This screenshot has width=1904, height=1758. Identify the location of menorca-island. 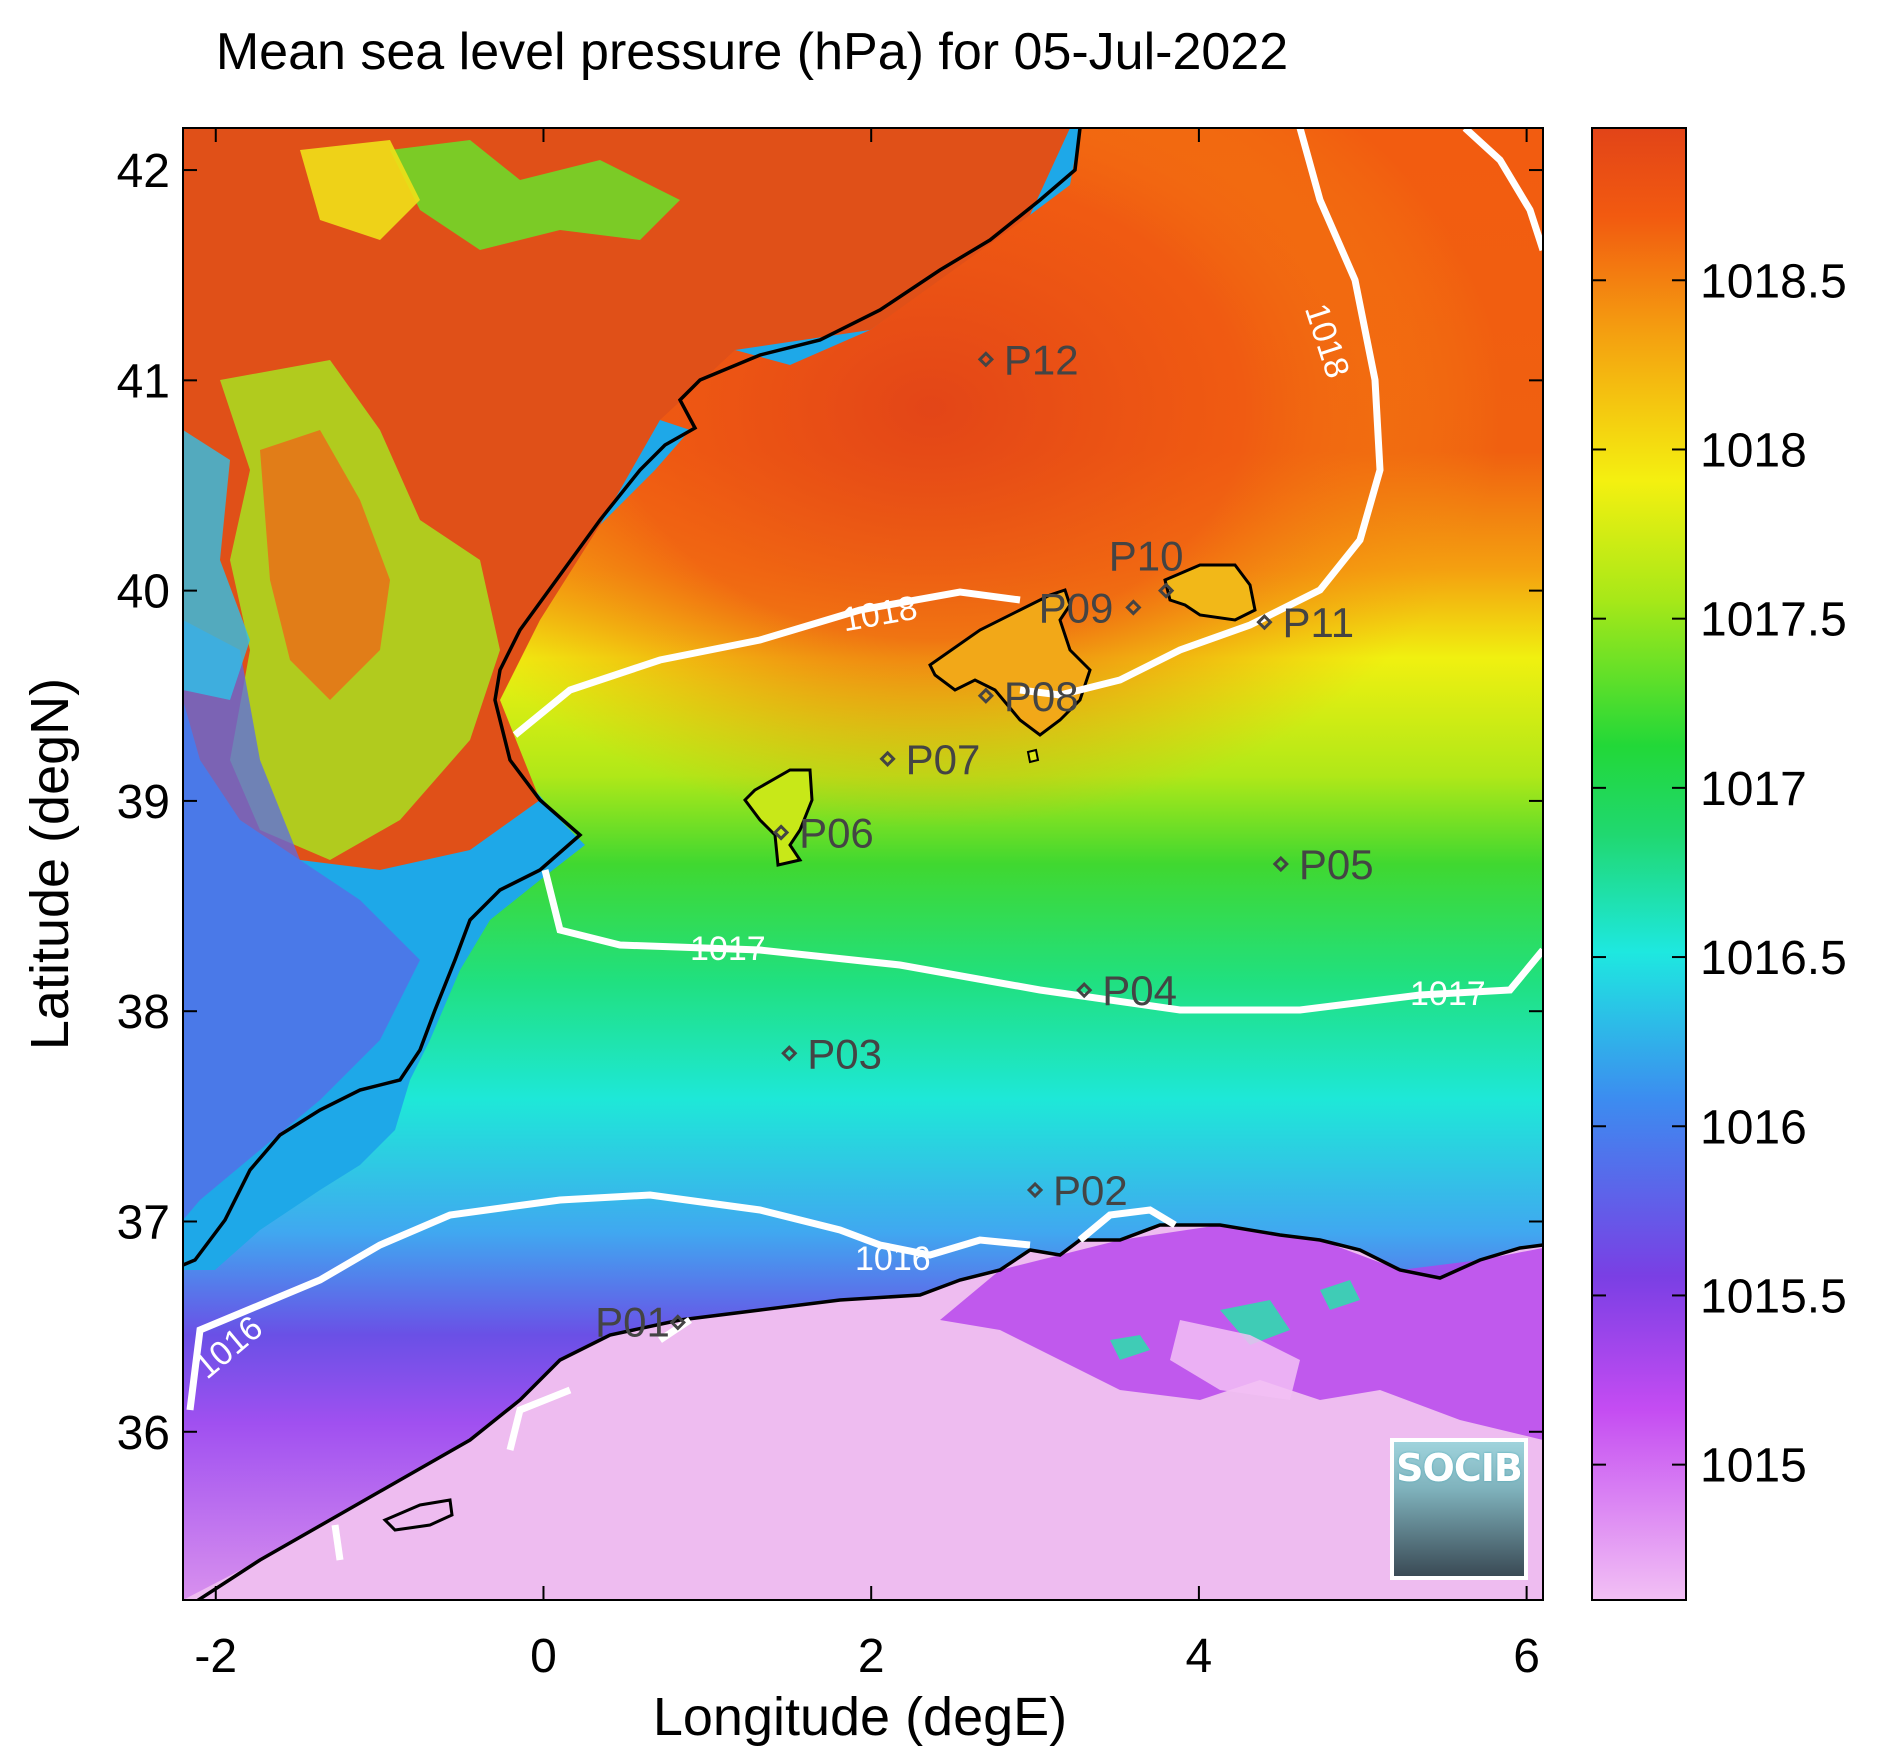
(1210, 592).